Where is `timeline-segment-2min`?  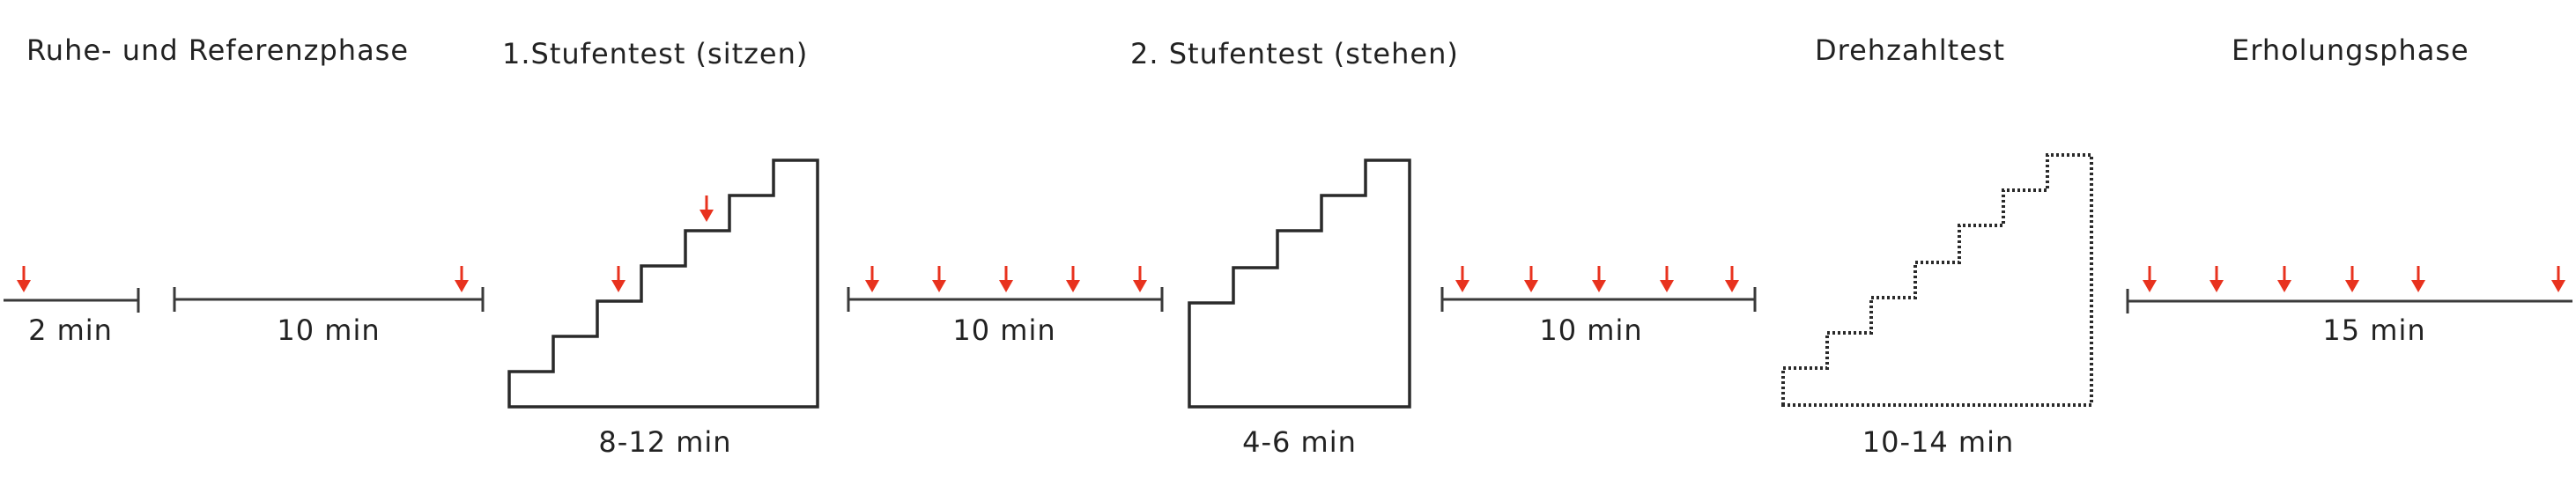 timeline-segment-2min is located at coordinates (72, 300).